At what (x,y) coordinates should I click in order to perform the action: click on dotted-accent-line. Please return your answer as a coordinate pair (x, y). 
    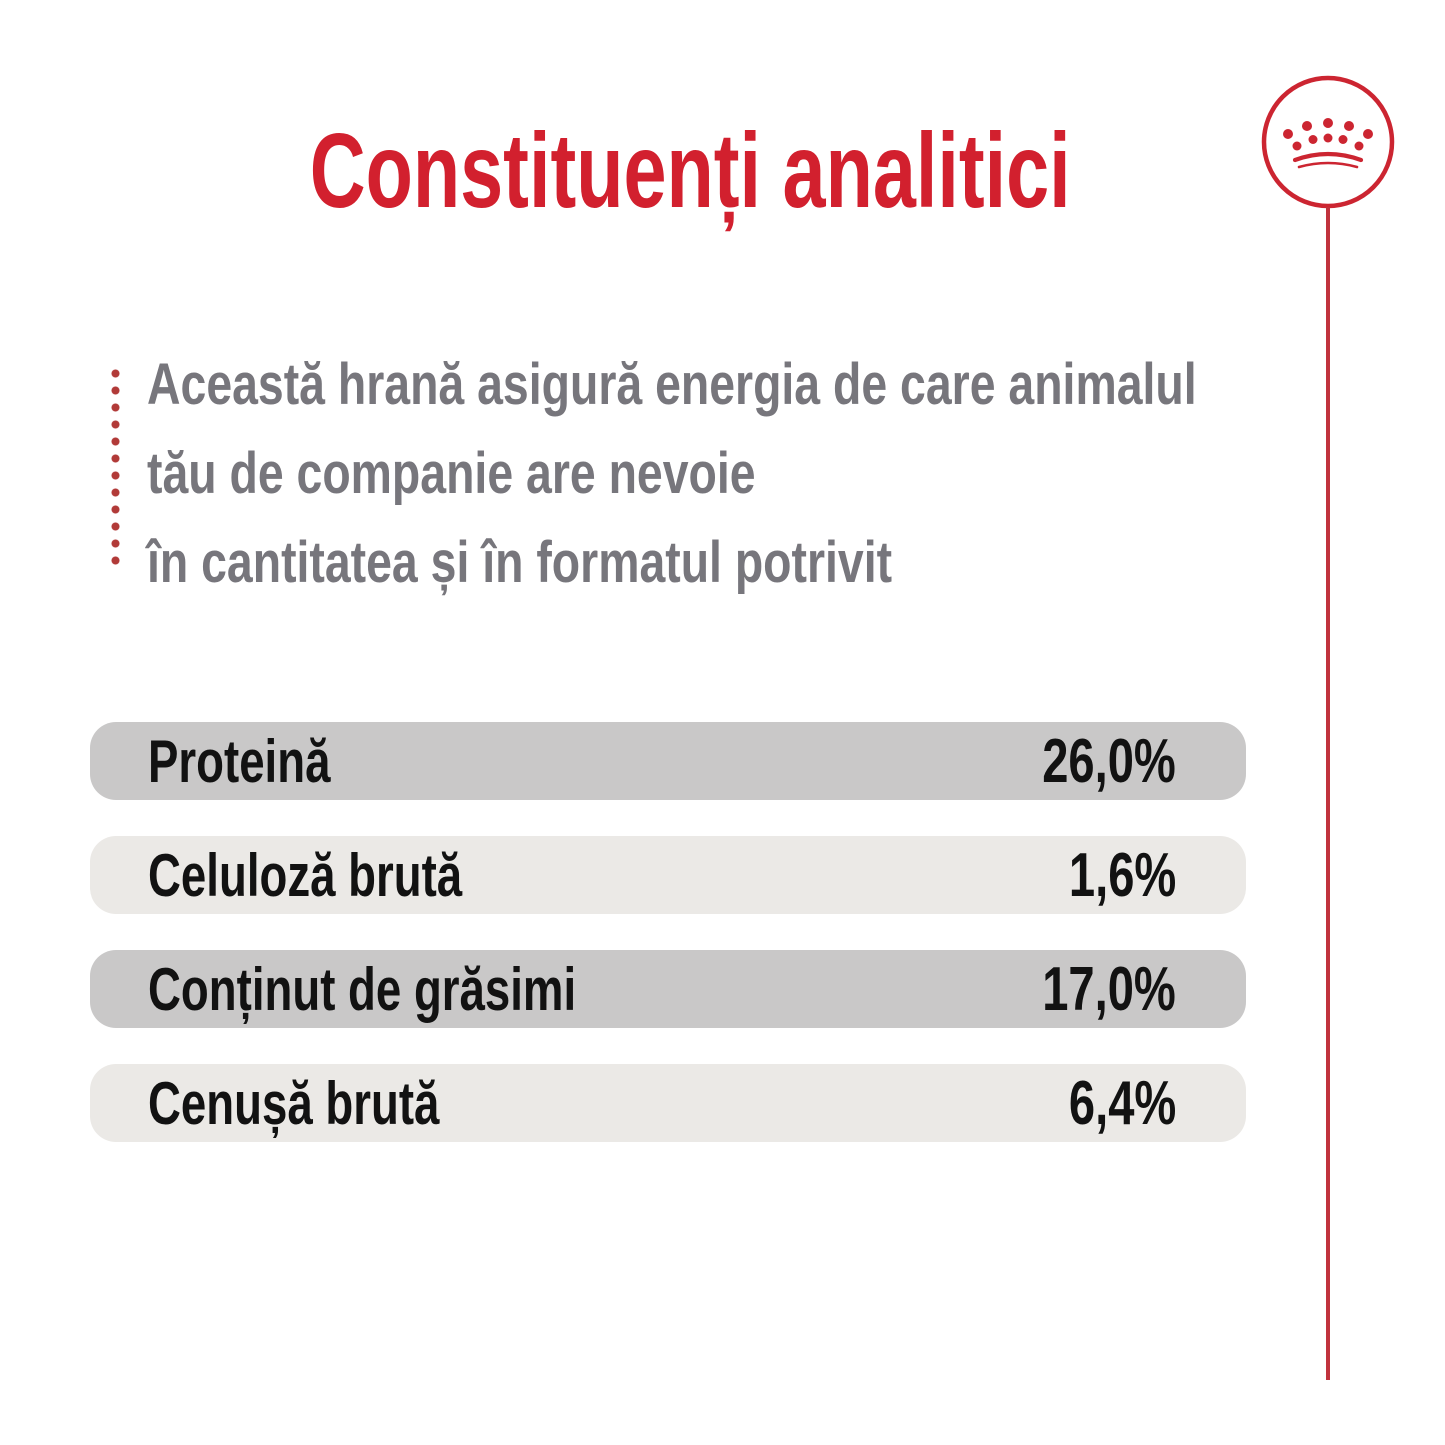
    Looking at the image, I should click on (115, 470).